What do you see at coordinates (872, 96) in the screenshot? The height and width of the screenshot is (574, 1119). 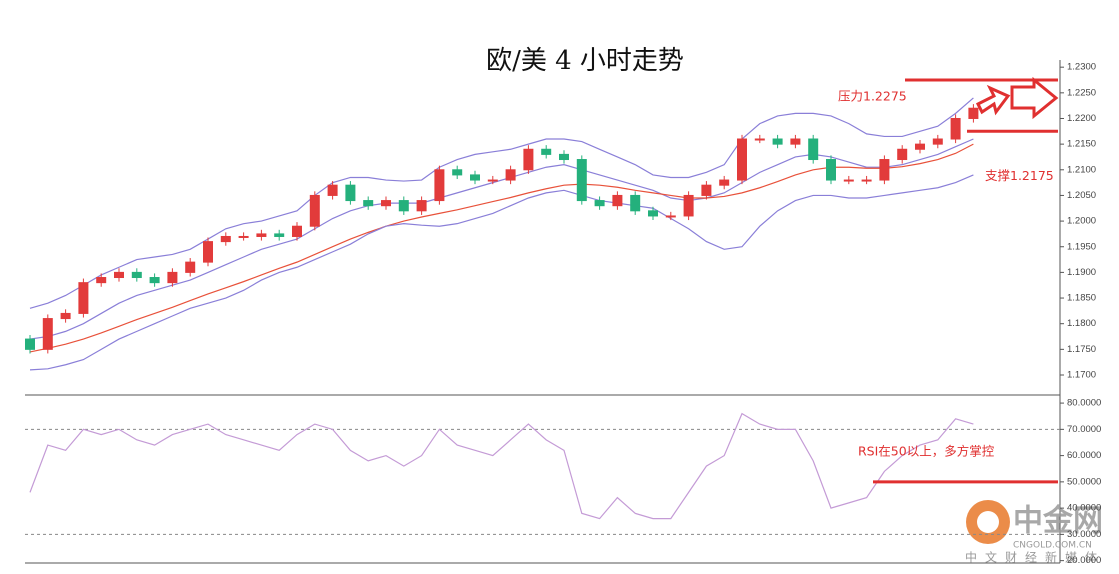 I see `annotation-text: 压力1.2275` at bounding box center [872, 96].